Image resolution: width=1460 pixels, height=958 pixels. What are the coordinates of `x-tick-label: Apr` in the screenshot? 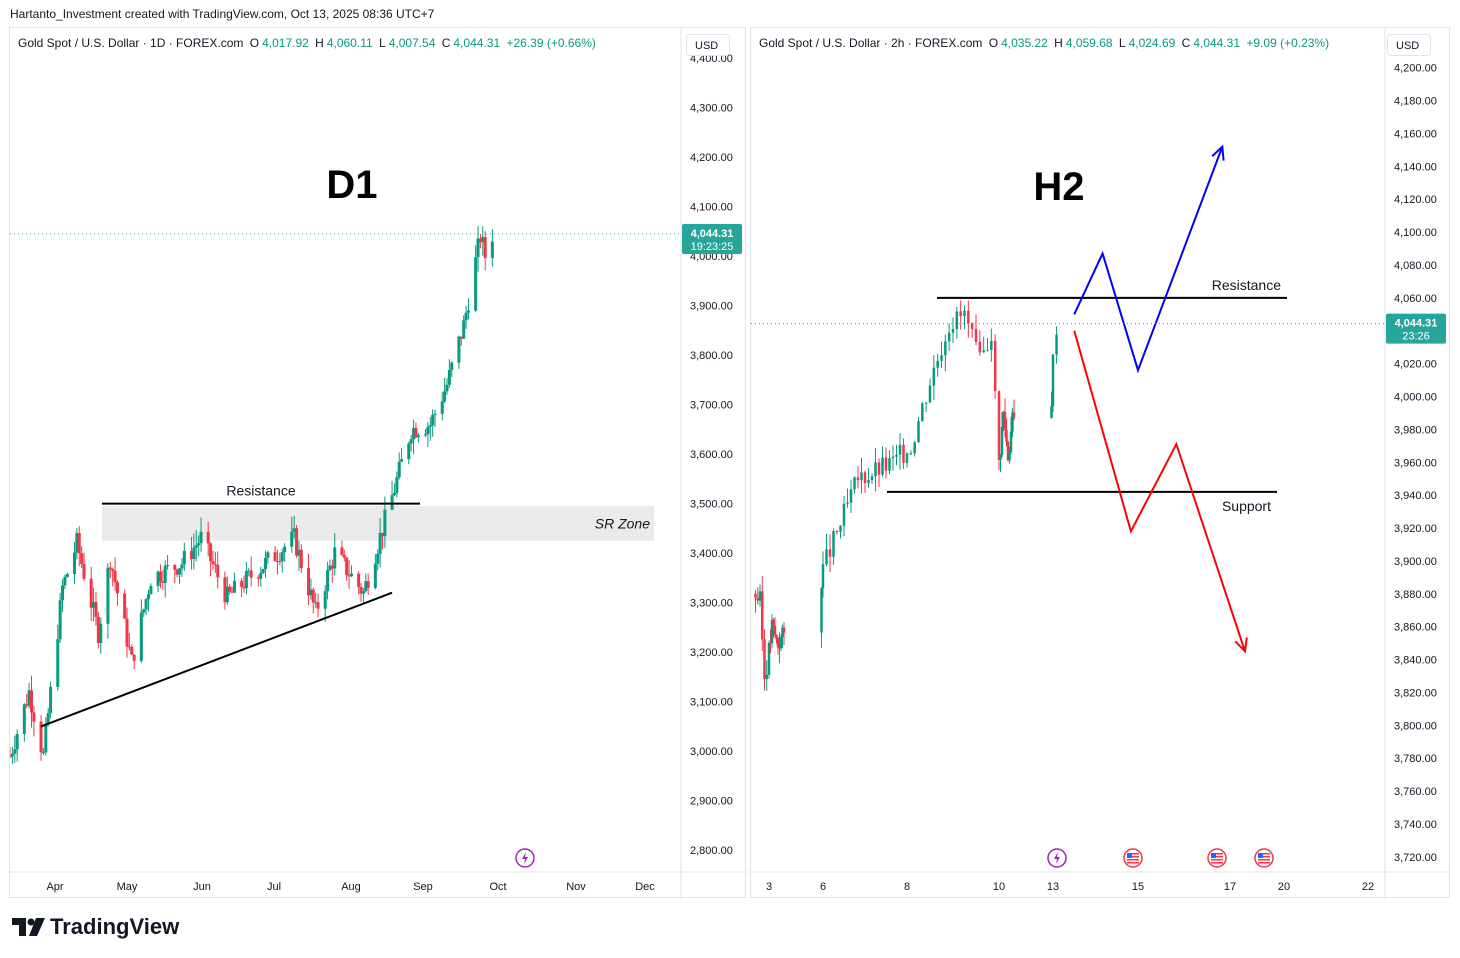 It's located at (54, 887).